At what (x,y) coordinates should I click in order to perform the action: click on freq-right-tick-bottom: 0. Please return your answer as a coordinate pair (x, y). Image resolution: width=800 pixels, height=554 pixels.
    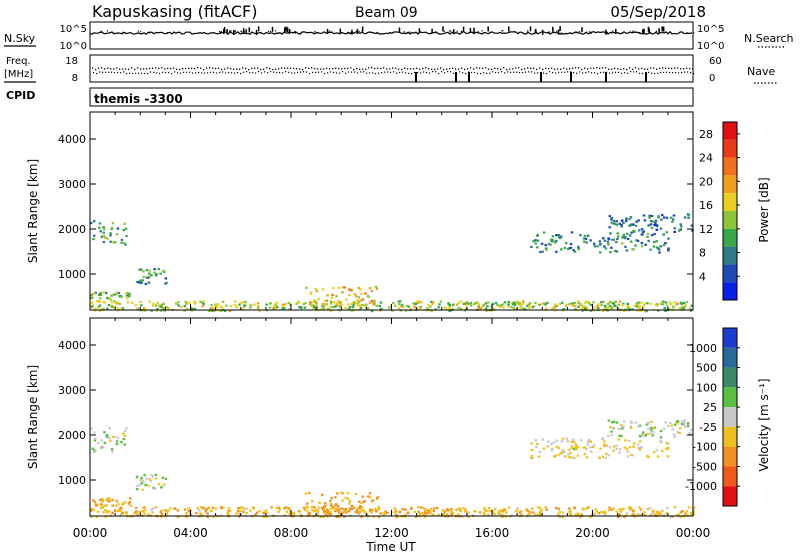
    Looking at the image, I should click on (712, 78).